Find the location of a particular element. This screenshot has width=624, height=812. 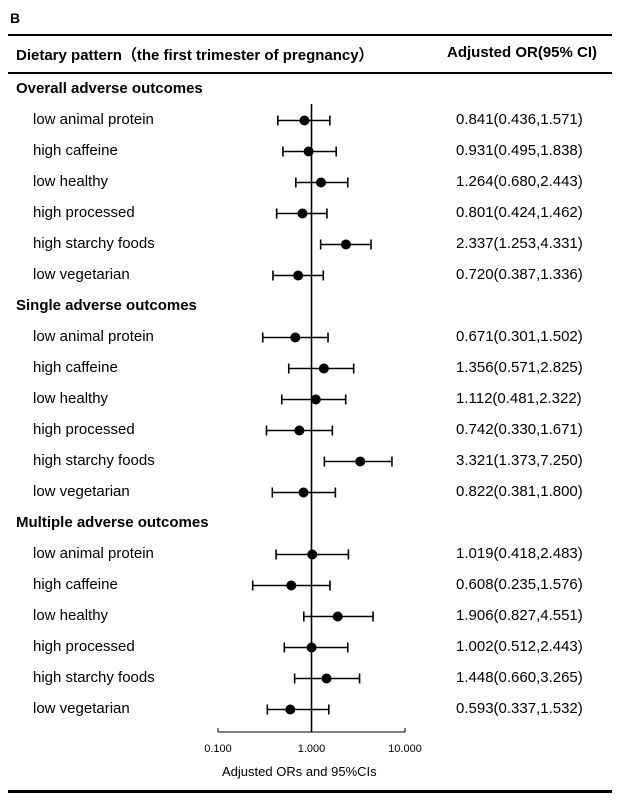

group-title: Overall adverse outcomes is located at coordinates (109, 88).